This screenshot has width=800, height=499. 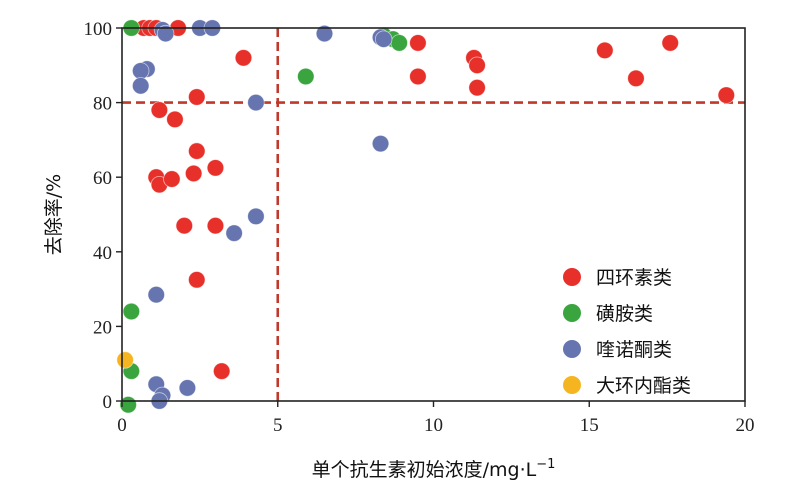 What do you see at coordinates (589, 425) in the screenshot?
I see `x-tick-label: 15` at bounding box center [589, 425].